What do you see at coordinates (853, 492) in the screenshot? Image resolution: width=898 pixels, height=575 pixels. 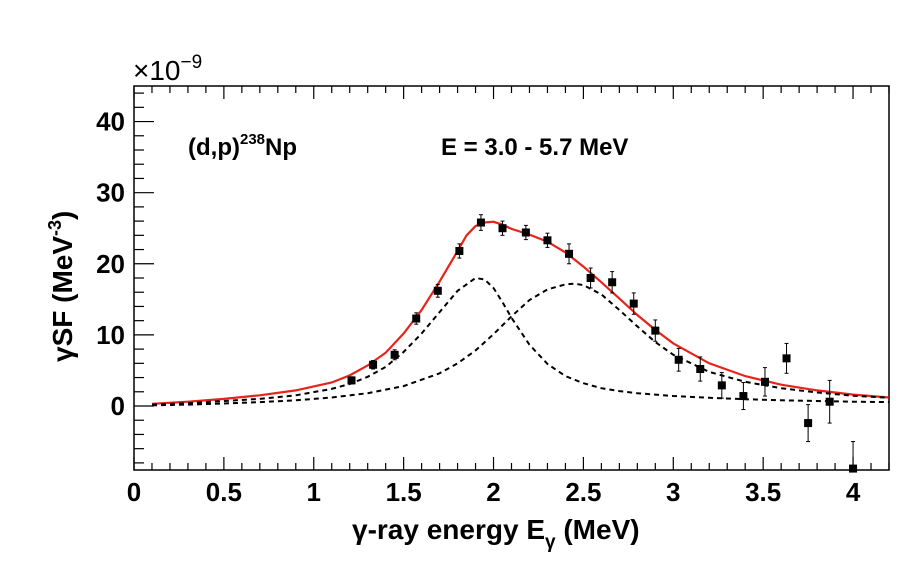 I see `x-tick-label: 4` at bounding box center [853, 492].